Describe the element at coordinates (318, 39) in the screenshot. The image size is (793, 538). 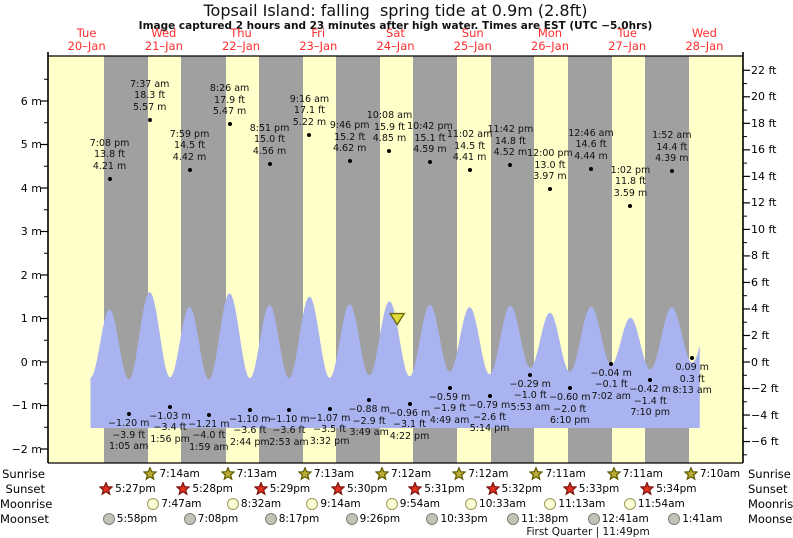
I see `day-label: Fri 23–Jan` at that location.